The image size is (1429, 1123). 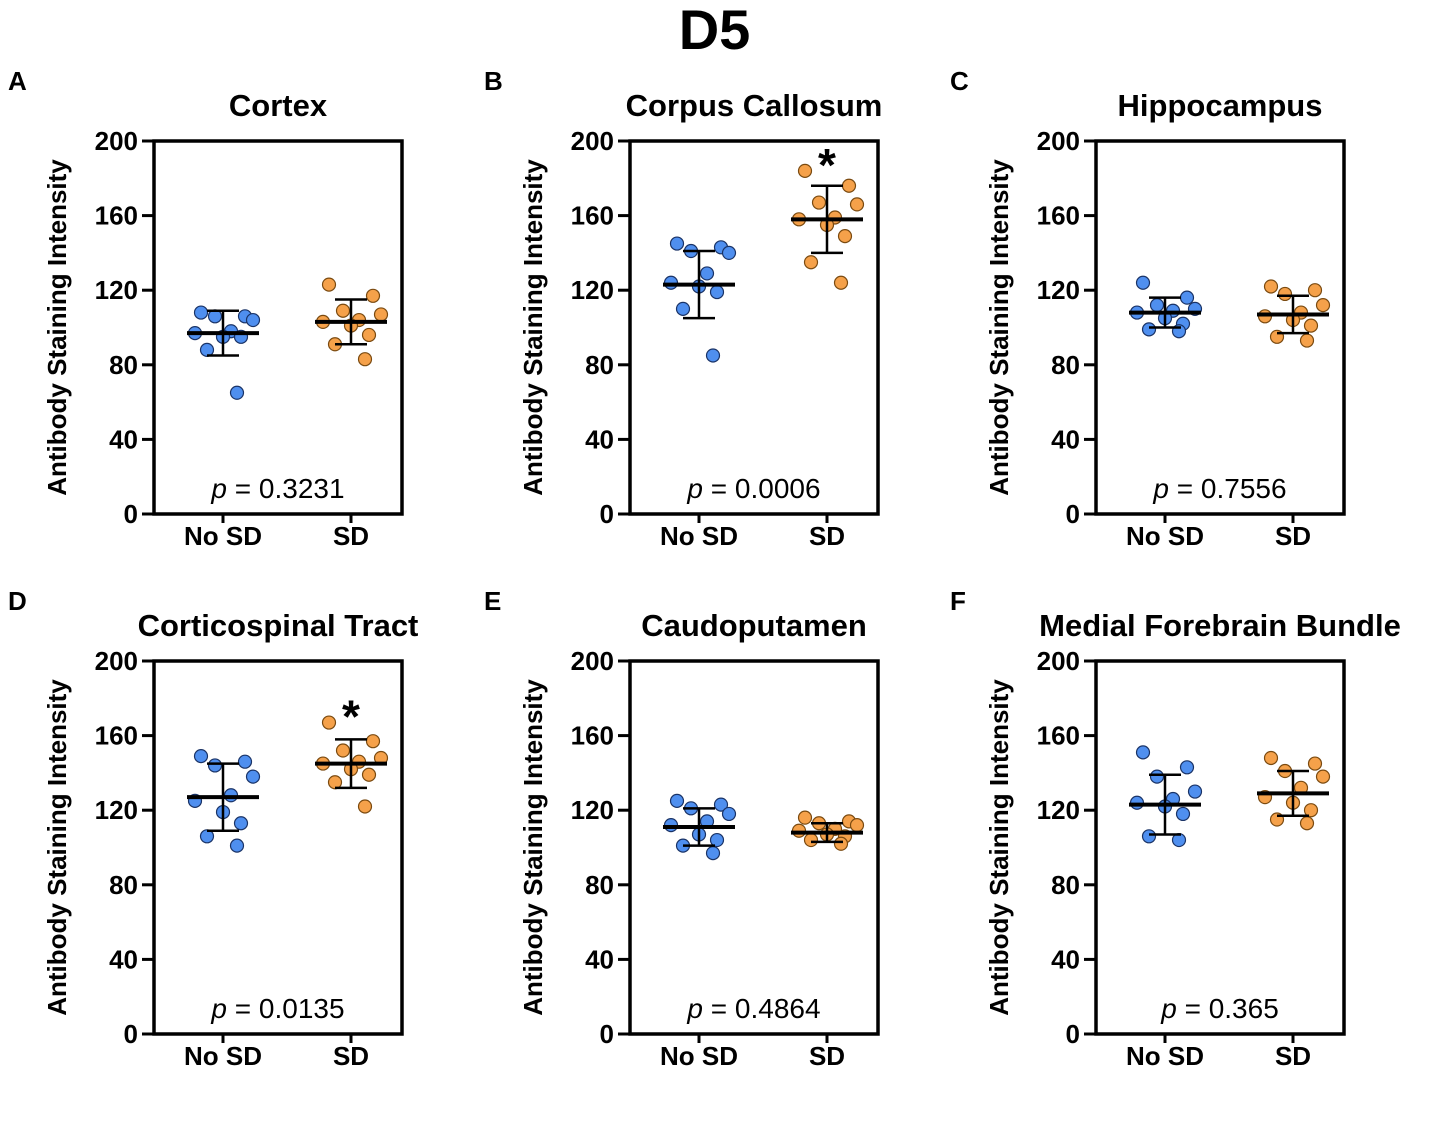 What do you see at coordinates (493, 601) in the screenshot?
I see `panel-letter: E` at bounding box center [493, 601].